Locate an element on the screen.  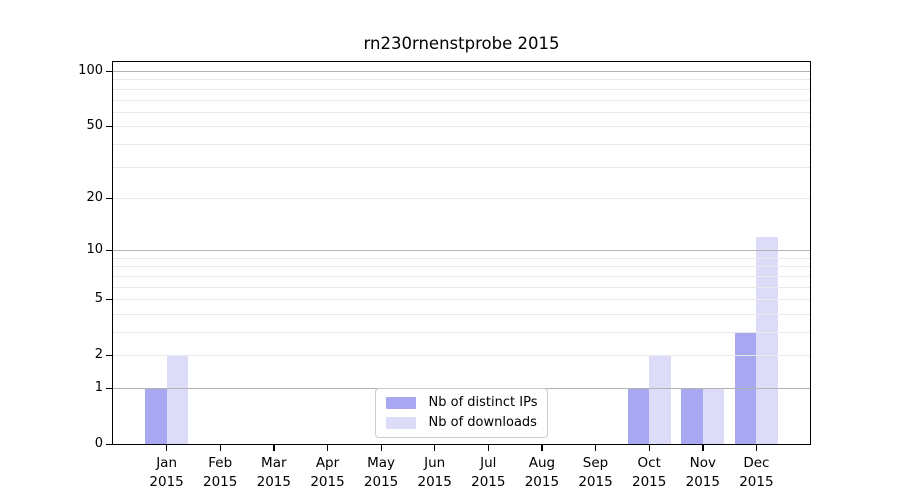
x-tick-label: Feb 2015 is located at coordinates (220, 473).